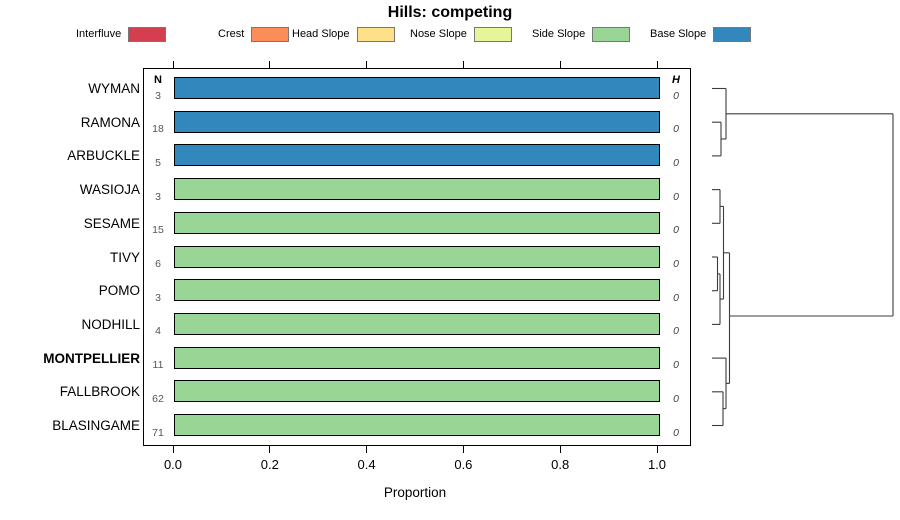 This screenshot has width=900, height=520. I want to click on row-label-nodhill: NODHILL, so click(110, 324).